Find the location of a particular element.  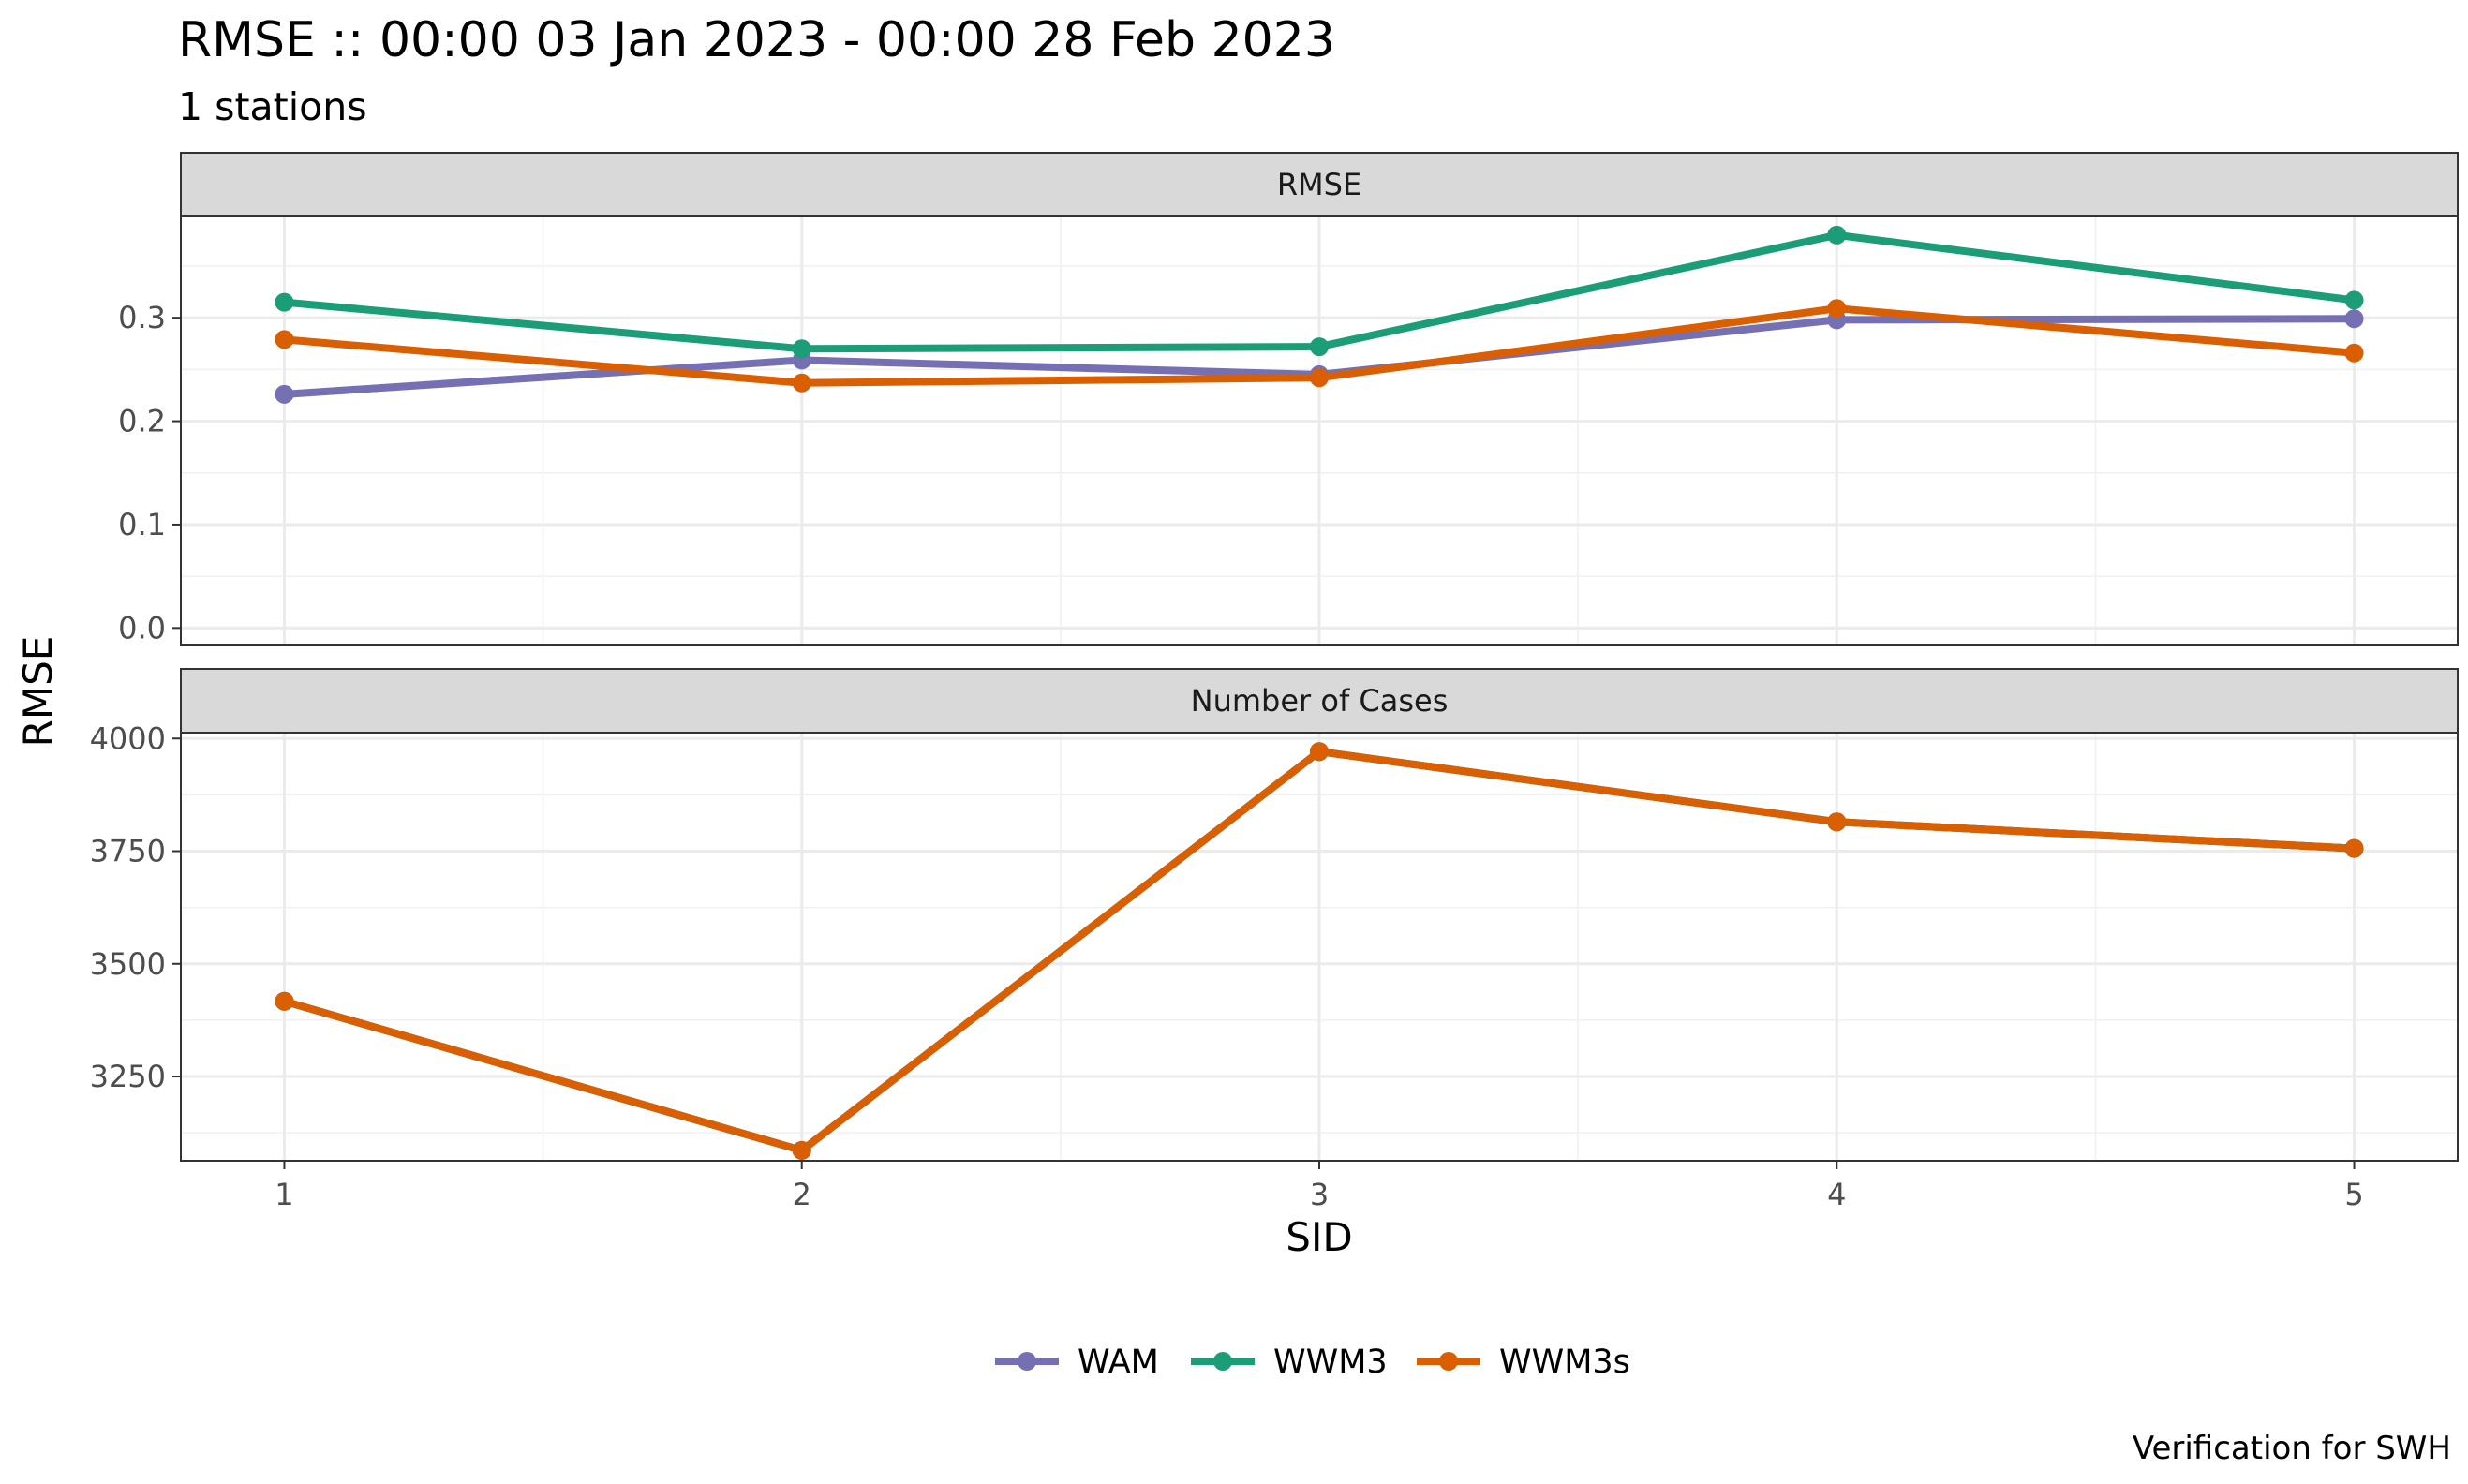

legend-item-wwm3: WWM3 is located at coordinates (1289, 1362).